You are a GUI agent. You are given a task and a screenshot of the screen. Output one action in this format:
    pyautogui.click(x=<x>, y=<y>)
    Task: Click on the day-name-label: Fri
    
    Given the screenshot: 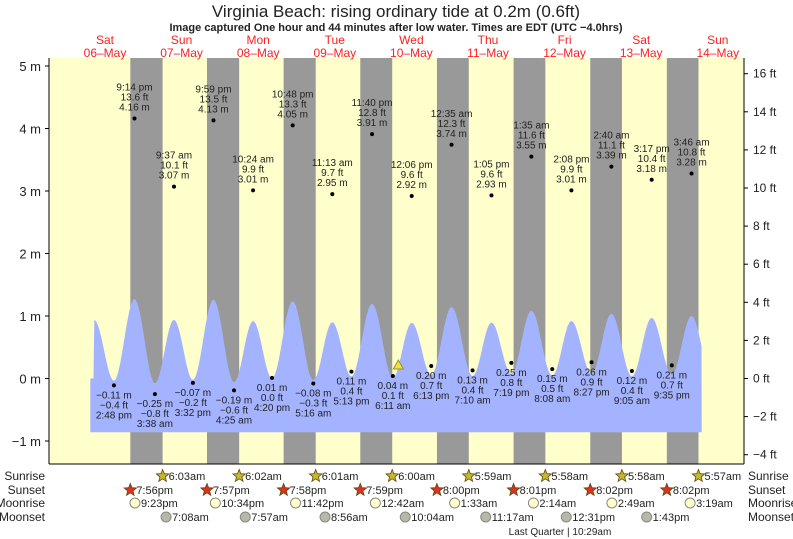 What is the action you would take?
    pyautogui.click(x=565, y=40)
    